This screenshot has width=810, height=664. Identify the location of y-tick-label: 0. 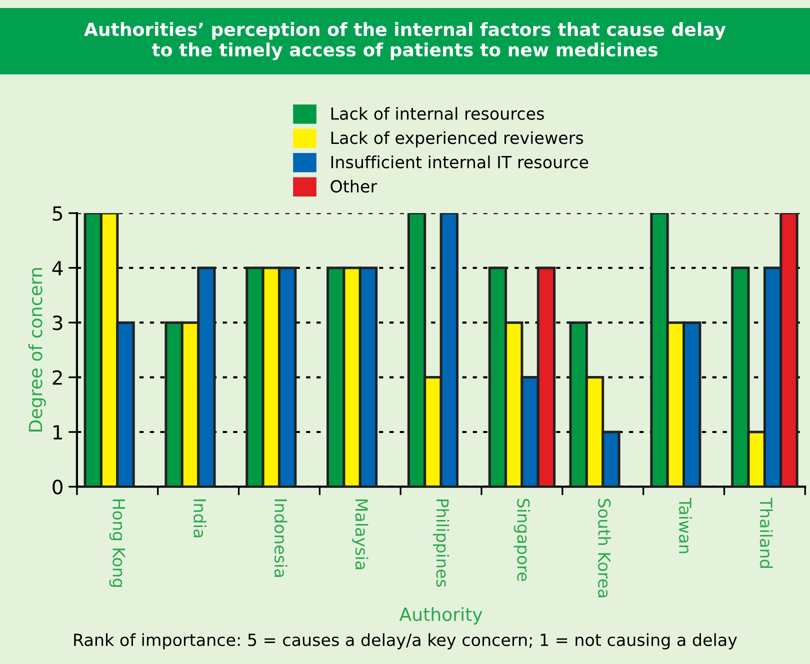
(57, 487).